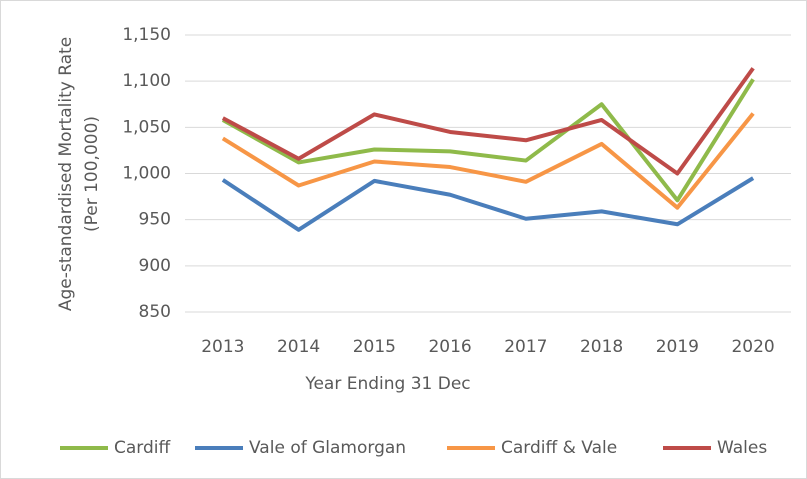 The height and width of the screenshot is (479, 807). What do you see at coordinates (387, 384) in the screenshot?
I see `x-axis-label: Year Ending 31 Dec` at bounding box center [387, 384].